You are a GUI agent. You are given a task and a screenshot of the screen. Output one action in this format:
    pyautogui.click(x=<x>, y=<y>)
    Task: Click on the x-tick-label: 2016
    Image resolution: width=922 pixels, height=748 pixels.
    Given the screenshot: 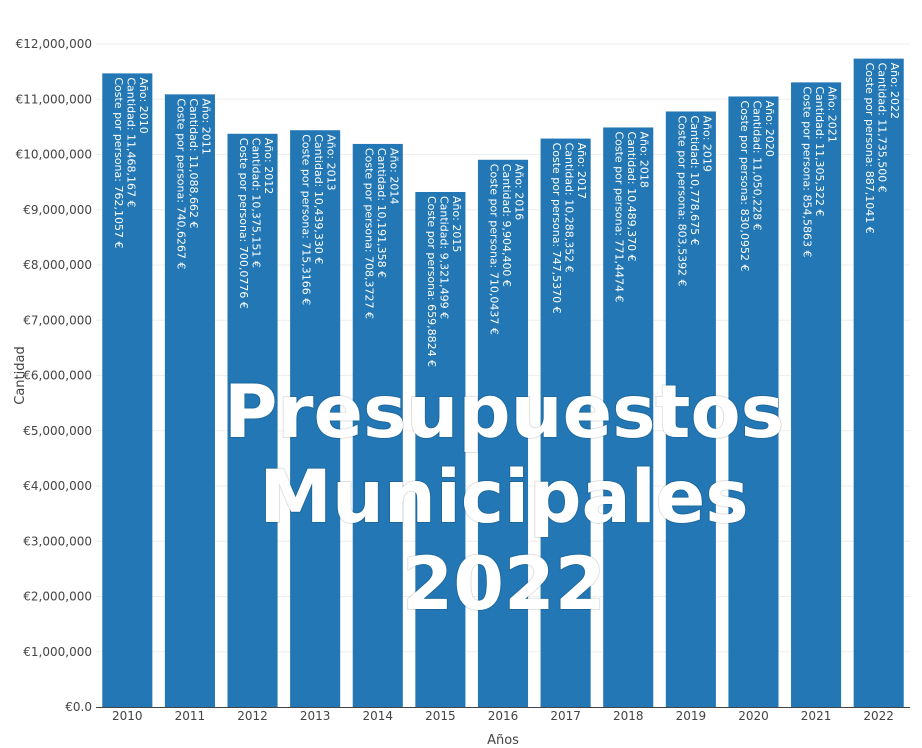 What is the action you would take?
    pyautogui.click(x=503, y=716)
    